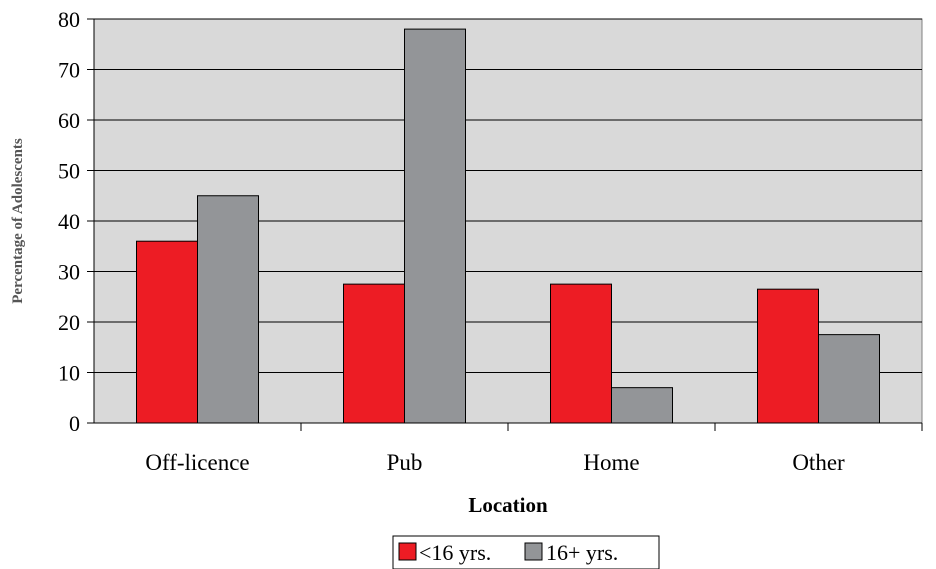 Image resolution: width=936 pixels, height=569 pixels. Describe the element at coordinates (69, 70) in the screenshot. I see `y-tick-label: 70` at that location.